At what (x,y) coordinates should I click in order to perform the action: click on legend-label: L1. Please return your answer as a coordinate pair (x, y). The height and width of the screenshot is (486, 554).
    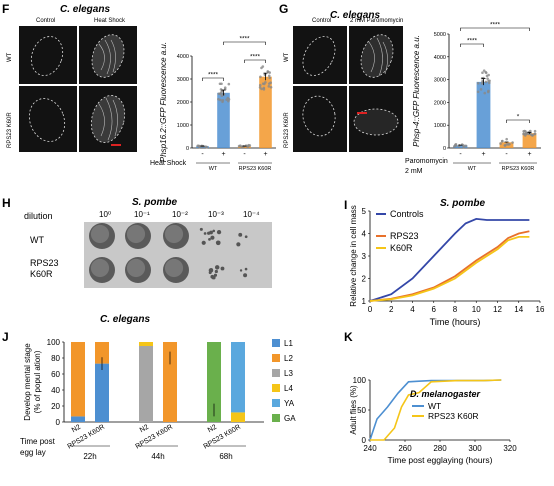
    Looking at the image, I should click on (288, 343).